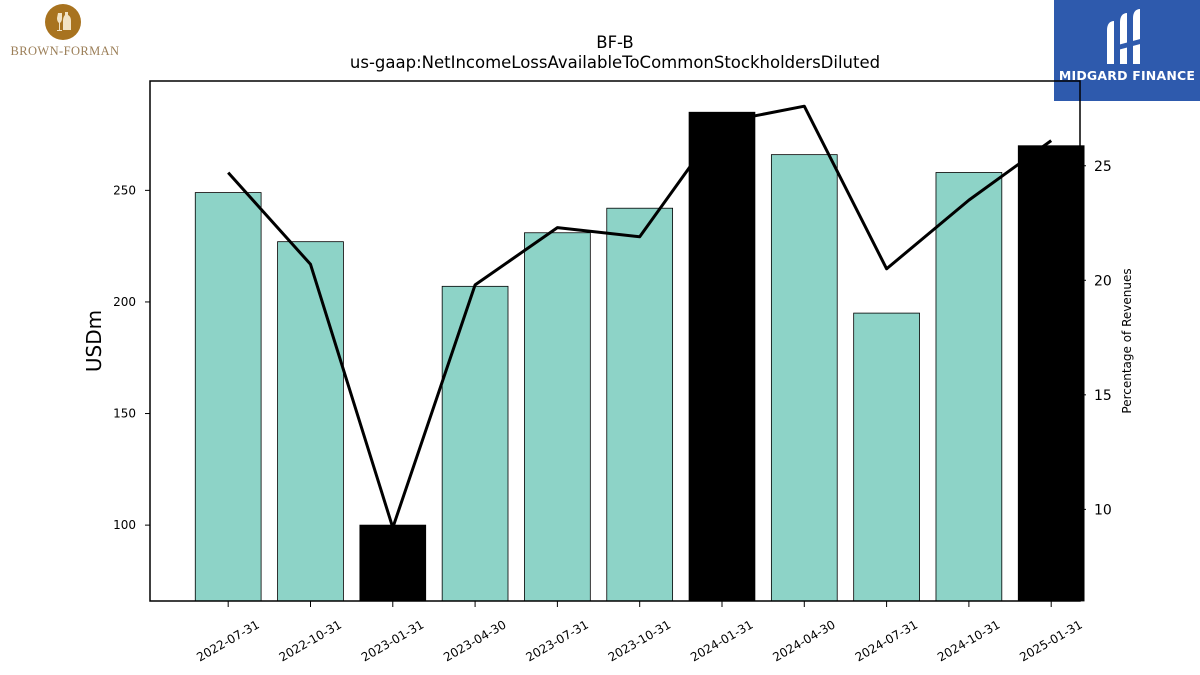 The image size is (1200, 675). I want to click on y-tick-label: 150, so click(124, 414).